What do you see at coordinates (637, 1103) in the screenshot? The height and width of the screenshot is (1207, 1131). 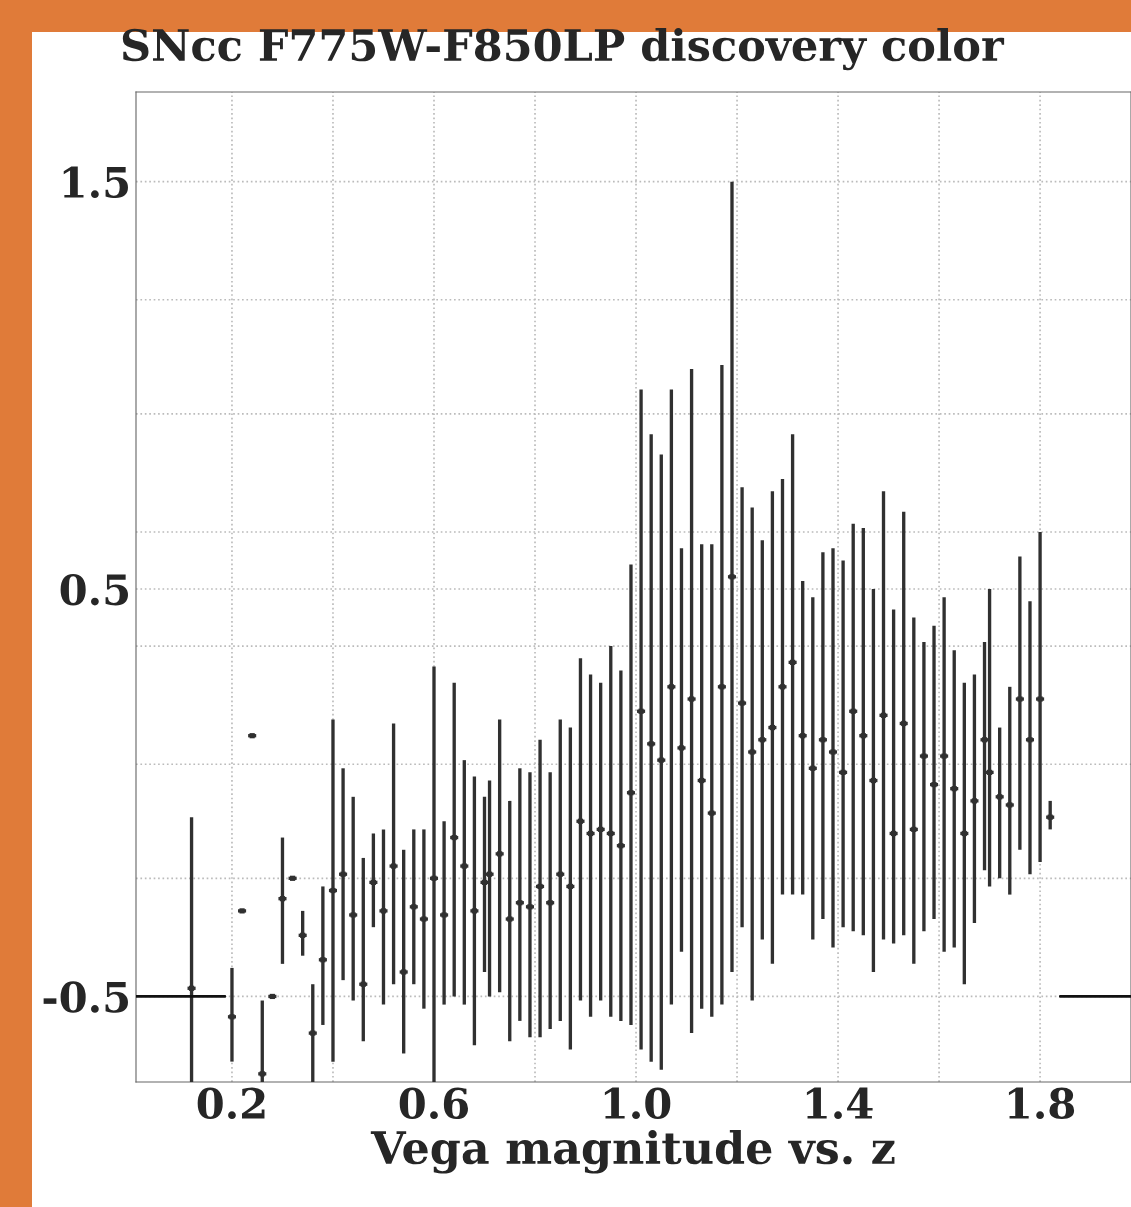 I see `x-tick-label: 1.0` at bounding box center [637, 1103].